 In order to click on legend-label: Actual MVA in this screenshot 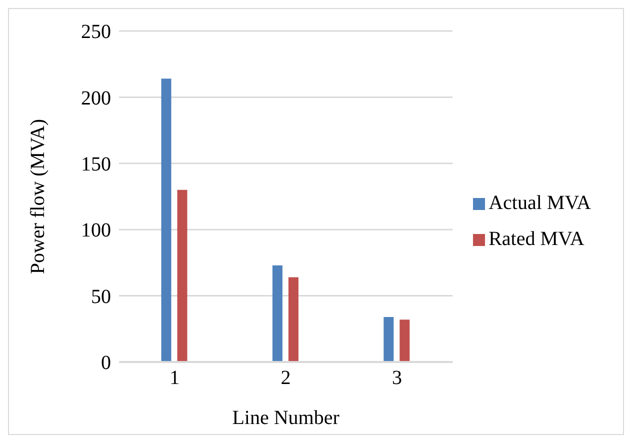, I will do `click(539, 203)`.